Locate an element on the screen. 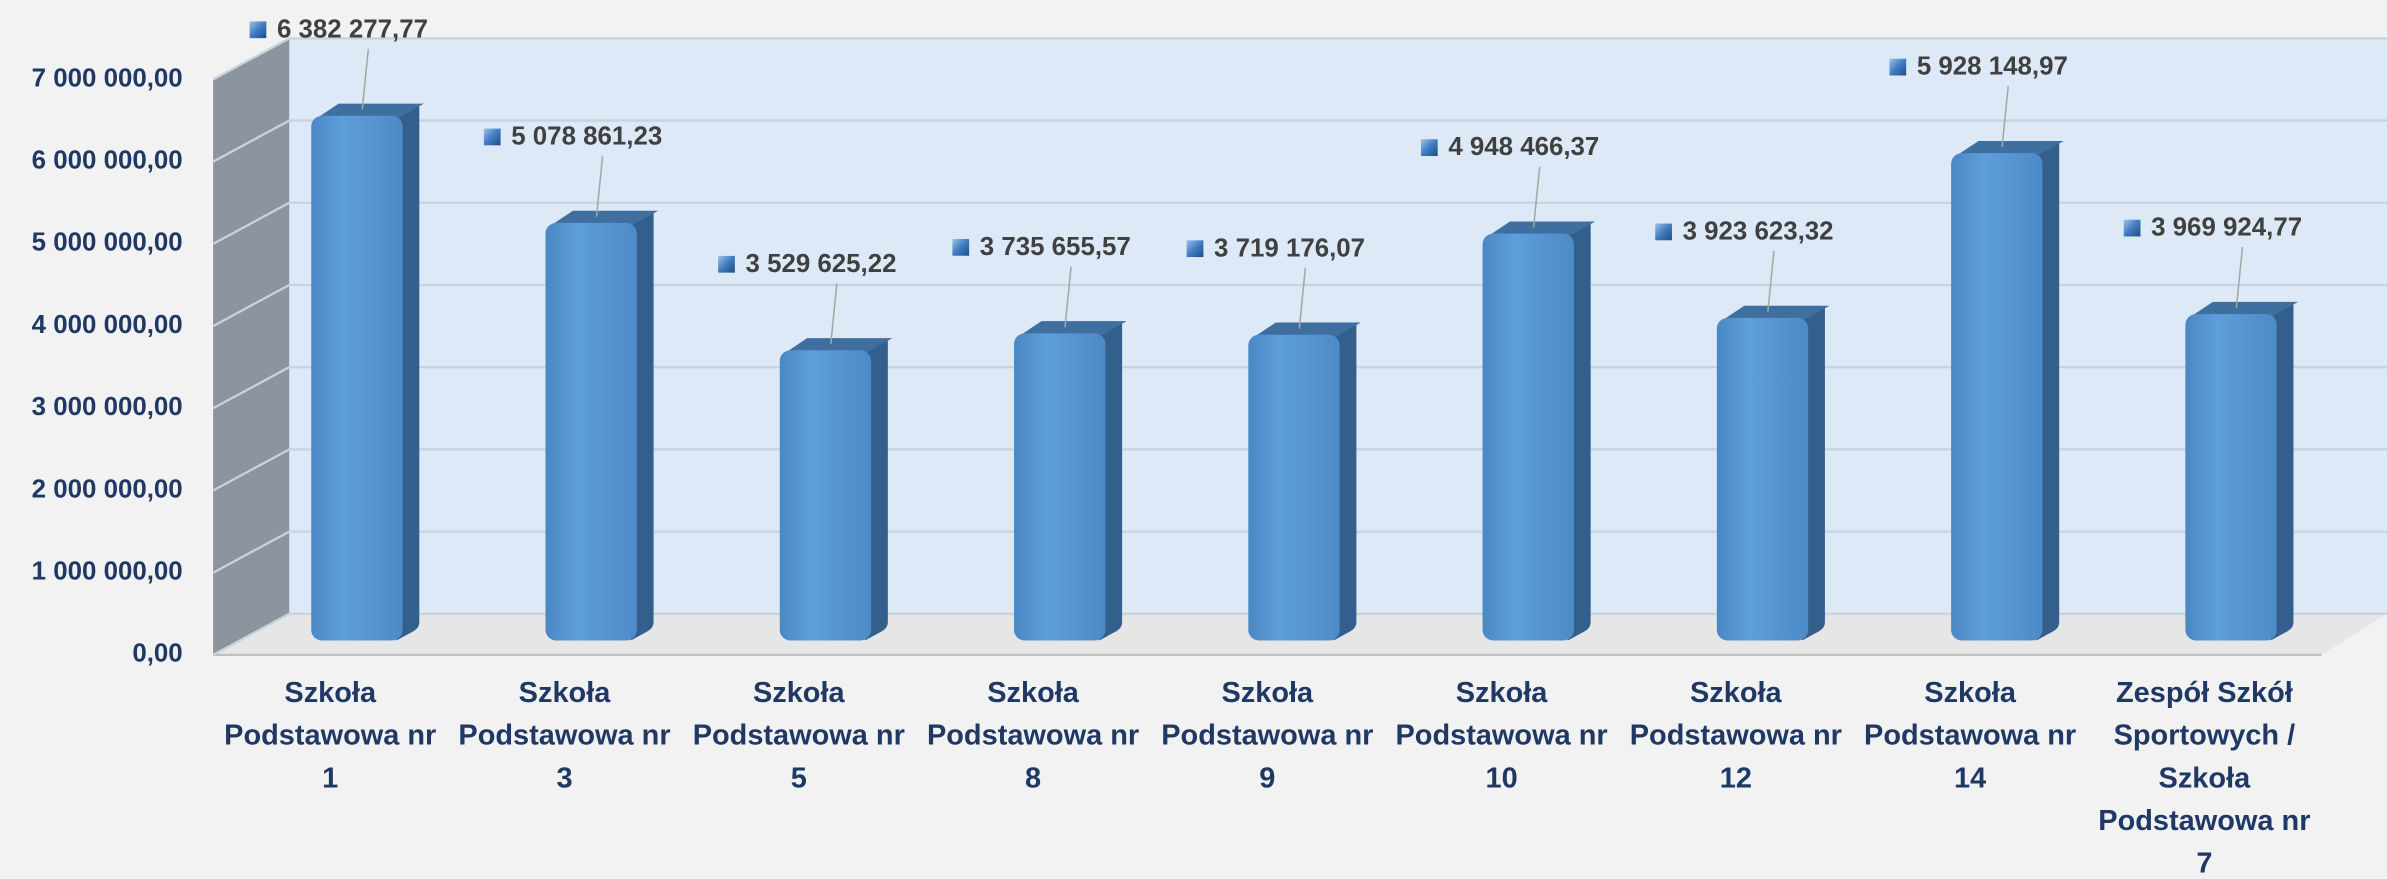  x-tick-label-box: Szkoła Podstawowa nr 8 is located at coordinates (1033, 736).